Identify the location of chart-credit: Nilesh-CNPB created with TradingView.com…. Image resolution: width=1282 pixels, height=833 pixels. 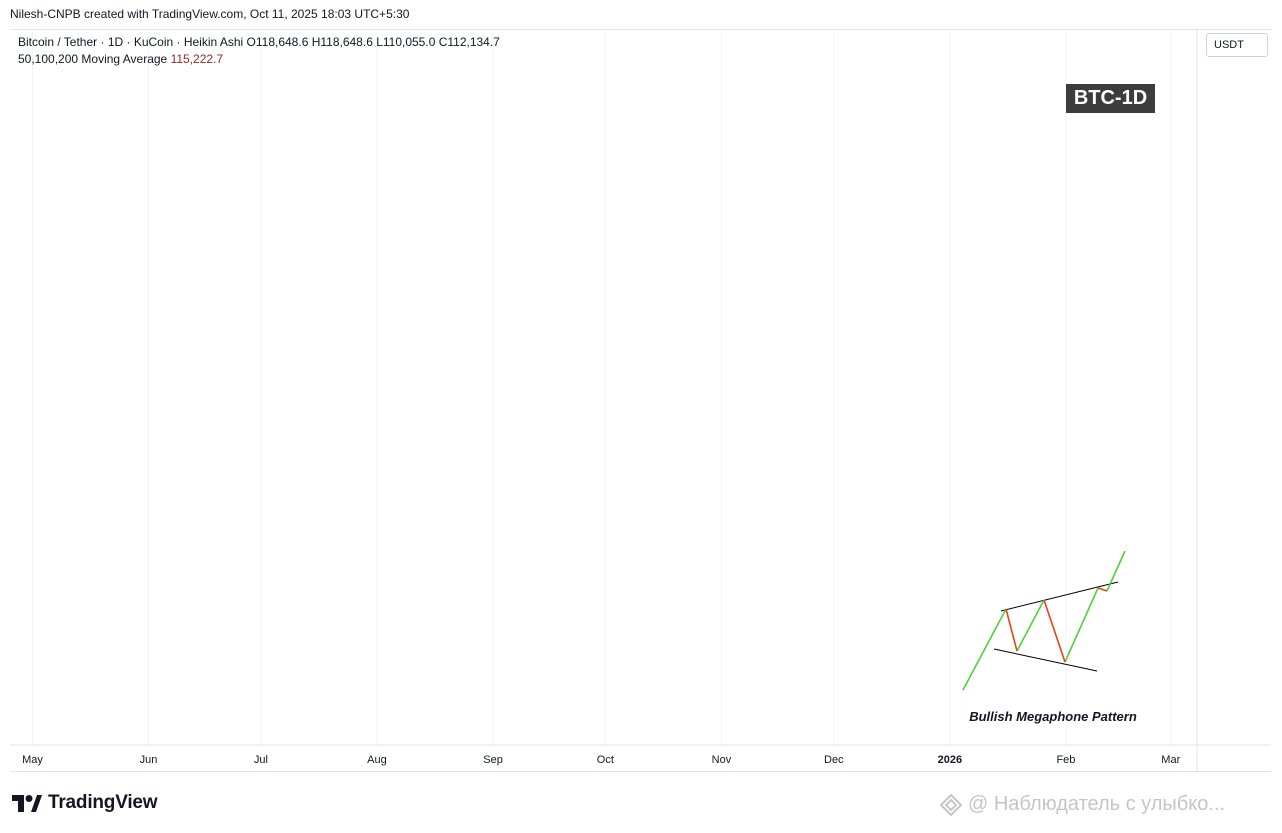
(210, 14).